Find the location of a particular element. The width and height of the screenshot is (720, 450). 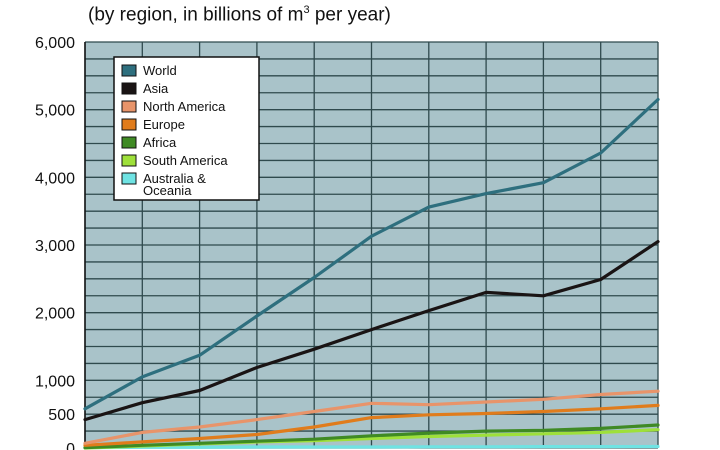

y-tick-label: 500 is located at coordinates (61, 415).